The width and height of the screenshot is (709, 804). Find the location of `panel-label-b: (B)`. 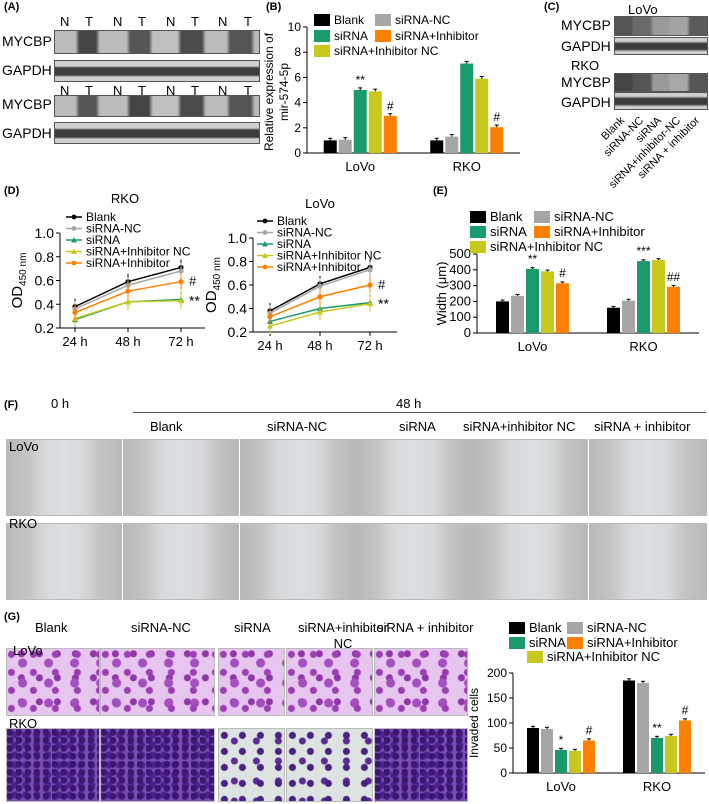

panel-label-b: (B) is located at coordinates (274, 7).